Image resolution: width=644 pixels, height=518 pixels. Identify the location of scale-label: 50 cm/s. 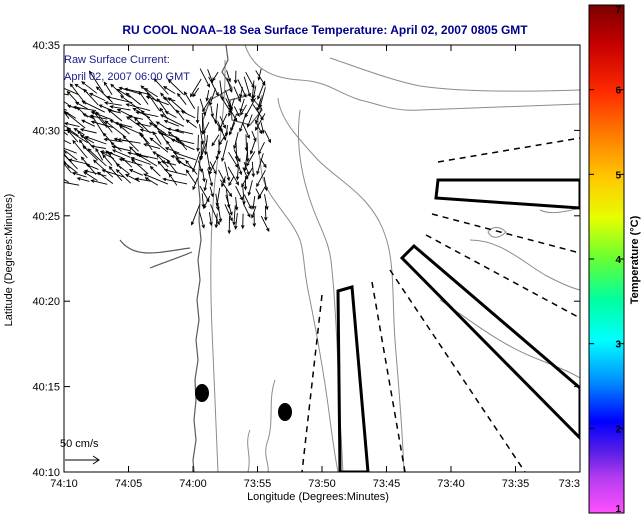
(79, 444).